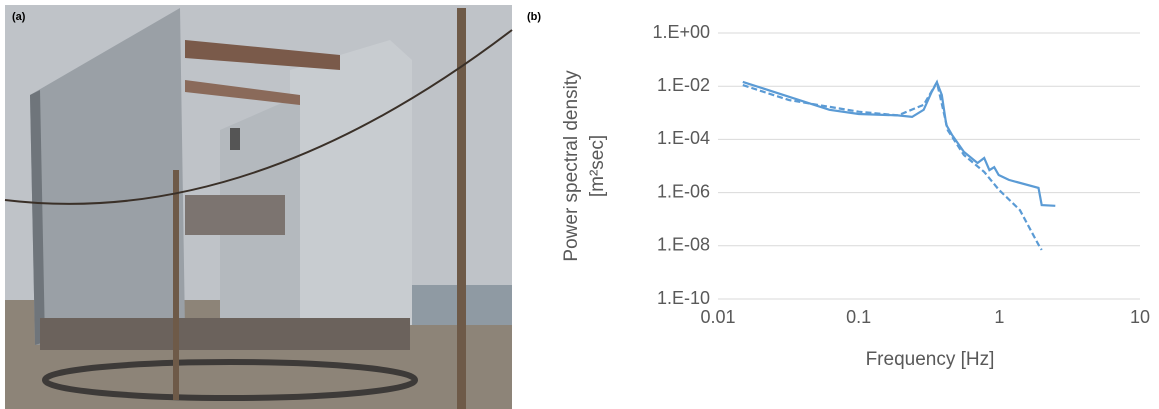  I want to click on x-tick-label: 0.1, so click(858, 317).